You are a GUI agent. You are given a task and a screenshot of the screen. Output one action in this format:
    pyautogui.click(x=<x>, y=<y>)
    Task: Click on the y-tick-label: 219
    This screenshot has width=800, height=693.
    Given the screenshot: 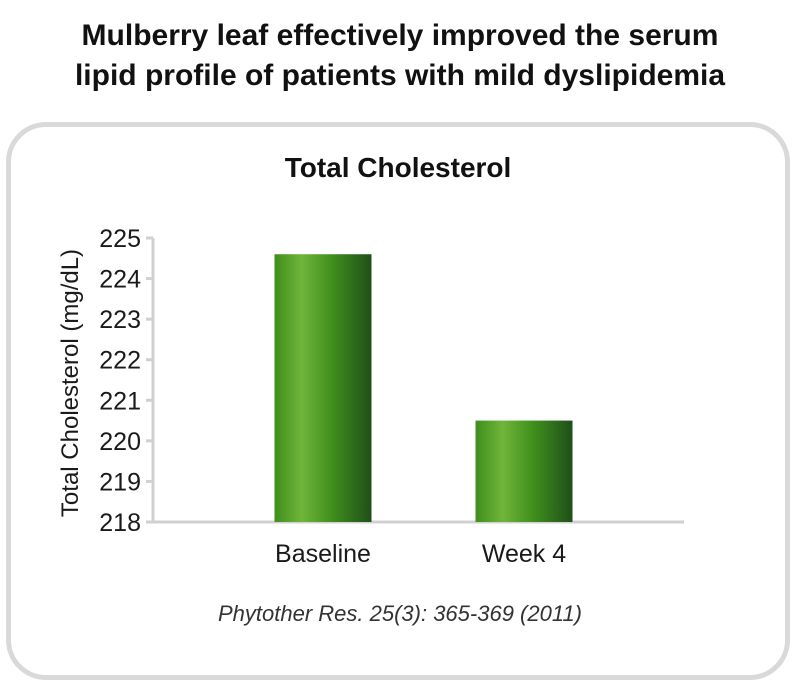 What is the action you would take?
    pyautogui.click(x=120, y=482)
    